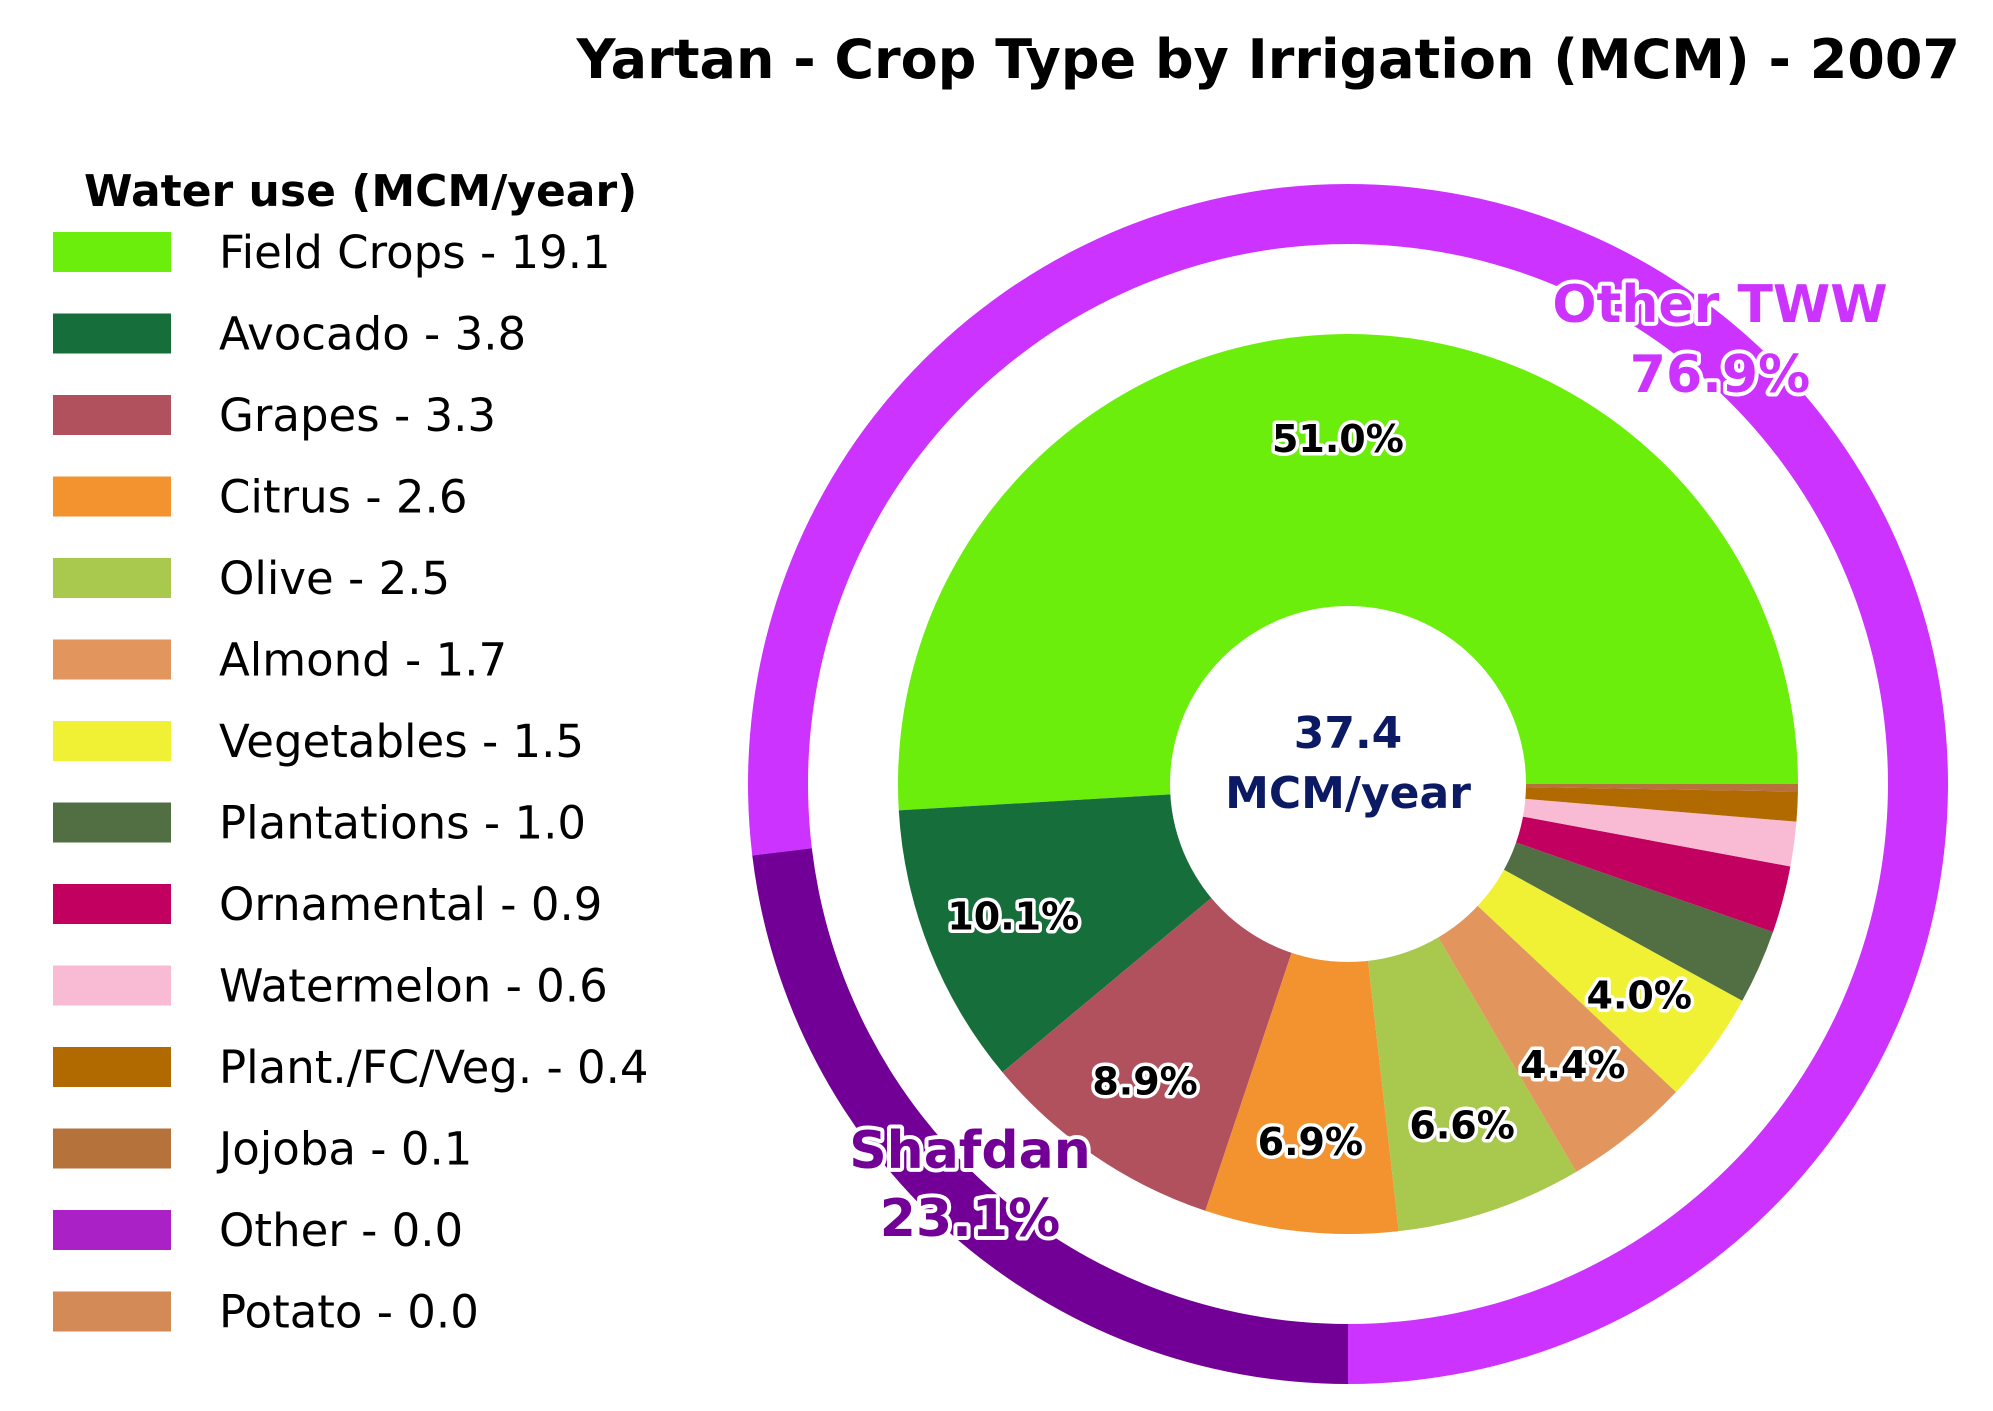  I want to click on legend-swatch-field-crops, so click(112, 252).